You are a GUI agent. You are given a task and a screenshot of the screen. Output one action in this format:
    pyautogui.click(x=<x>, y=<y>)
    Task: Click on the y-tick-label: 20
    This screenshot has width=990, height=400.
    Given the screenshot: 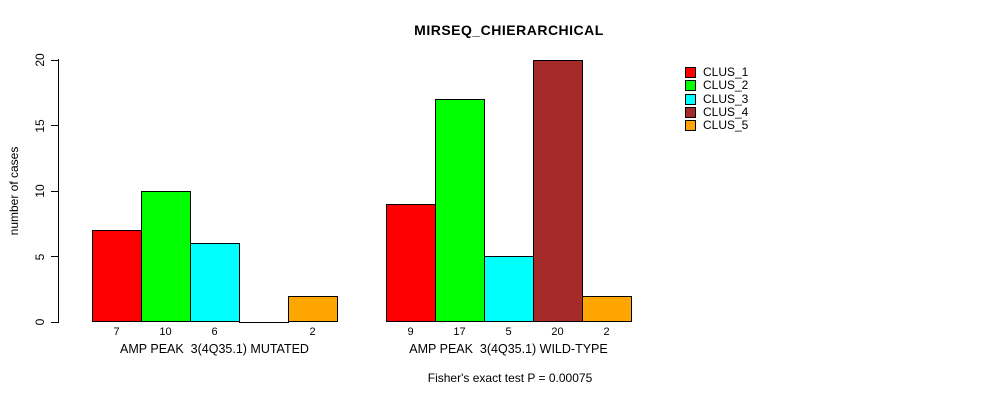 What is the action you would take?
    pyautogui.click(x=40, y=60)
    